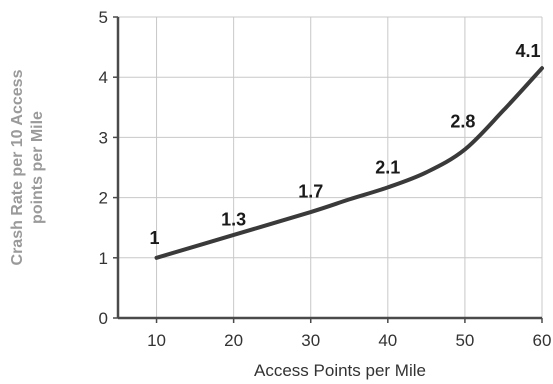 The width and height of the screenshot is (553, 384). What do you see at coordinates (542, 340) in the screenshot?
I see `x-tick-label-60: 60` at bounding box center [542, 340].